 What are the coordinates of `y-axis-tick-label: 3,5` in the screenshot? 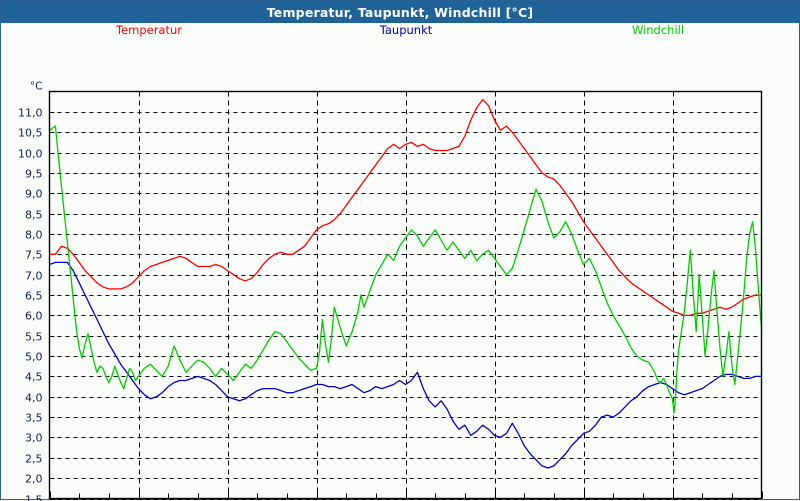 It's located at (34, 418).